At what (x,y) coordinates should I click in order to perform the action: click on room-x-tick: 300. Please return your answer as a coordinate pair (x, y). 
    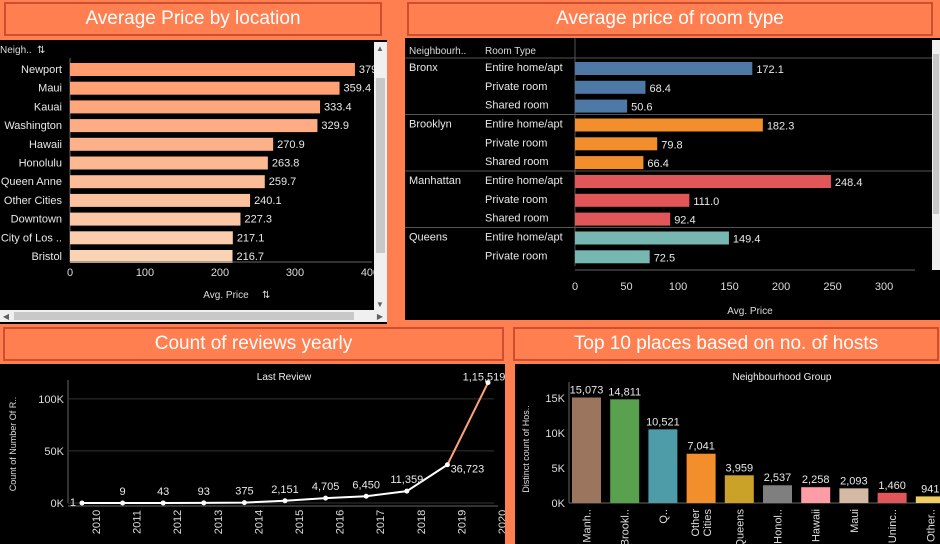
    Looking at the image, I should click on (884, 287).